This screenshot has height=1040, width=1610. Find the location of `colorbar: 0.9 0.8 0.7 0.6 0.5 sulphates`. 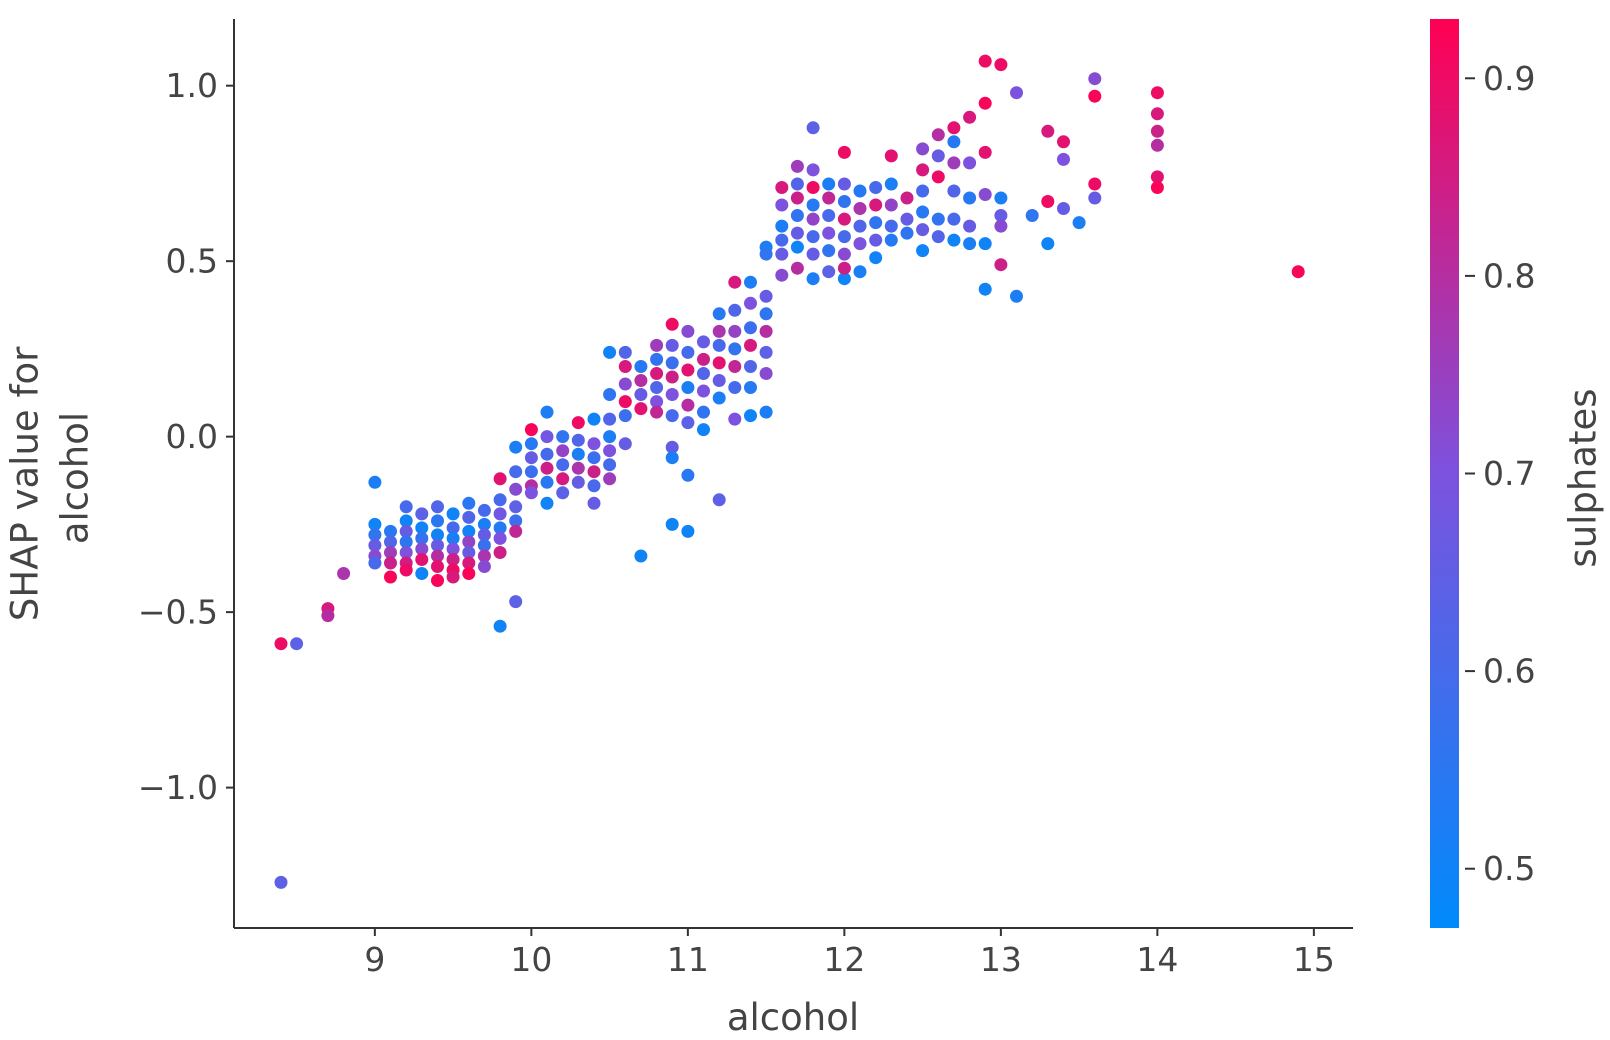

colorbar: 0.9 0.8 0.7 0.6 0.5 sulphates is located at coordinates (1517, 473).